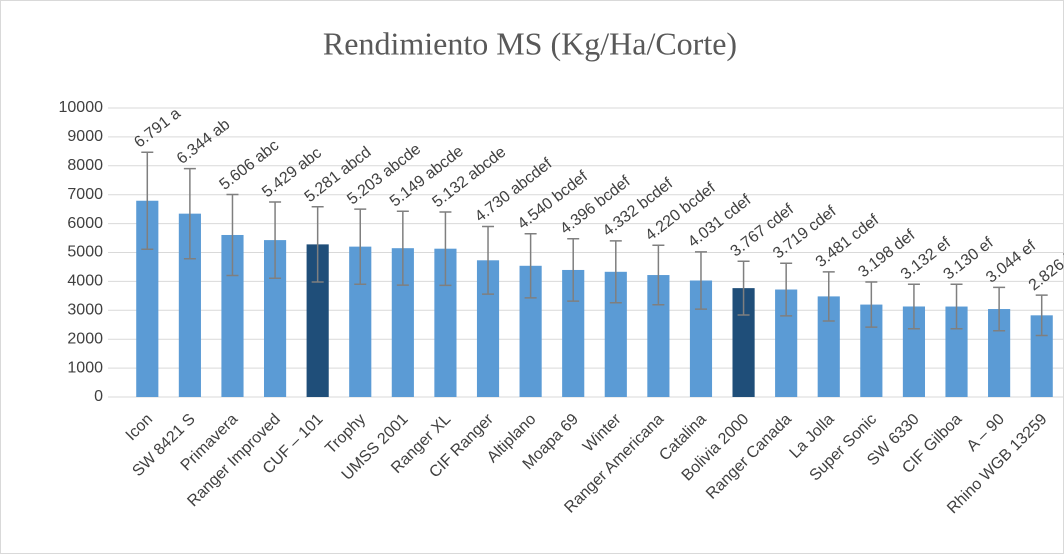 This screenshot has width=1064, height=554. Describe the element at coordinates (85, 338) in the screenshot. I see `y-tick-label: 2000` at that location.